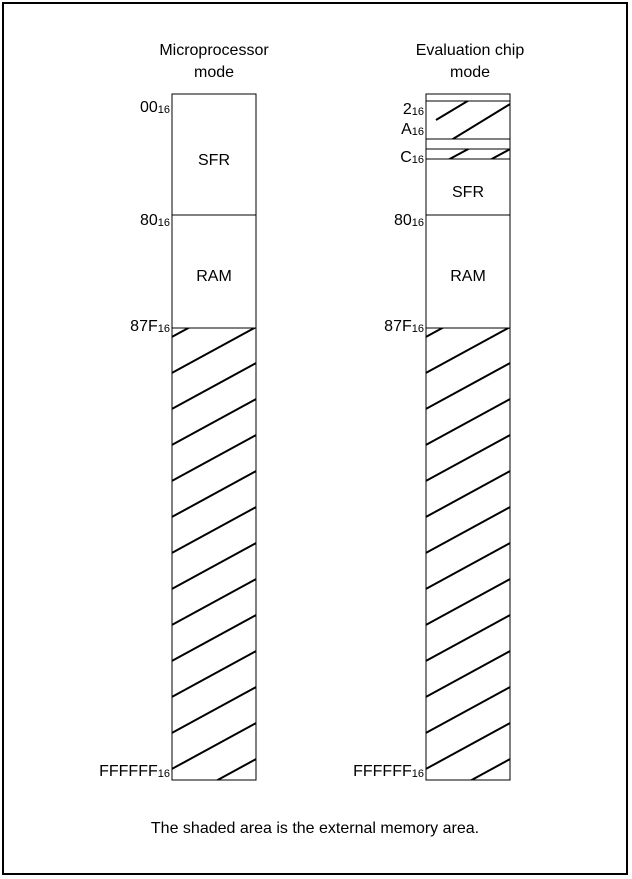  Describe the element at coordinates (412, 129) in the screenshot. I see `right-address-a: A16` at that location.